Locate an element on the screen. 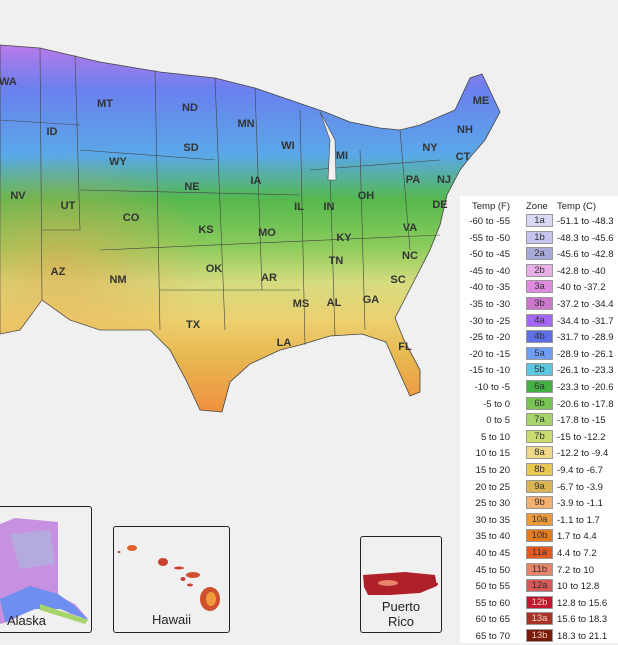 The height and width of the screenshot is (645, 618). state-label-ky: KY is located at coordinates (344, 238).